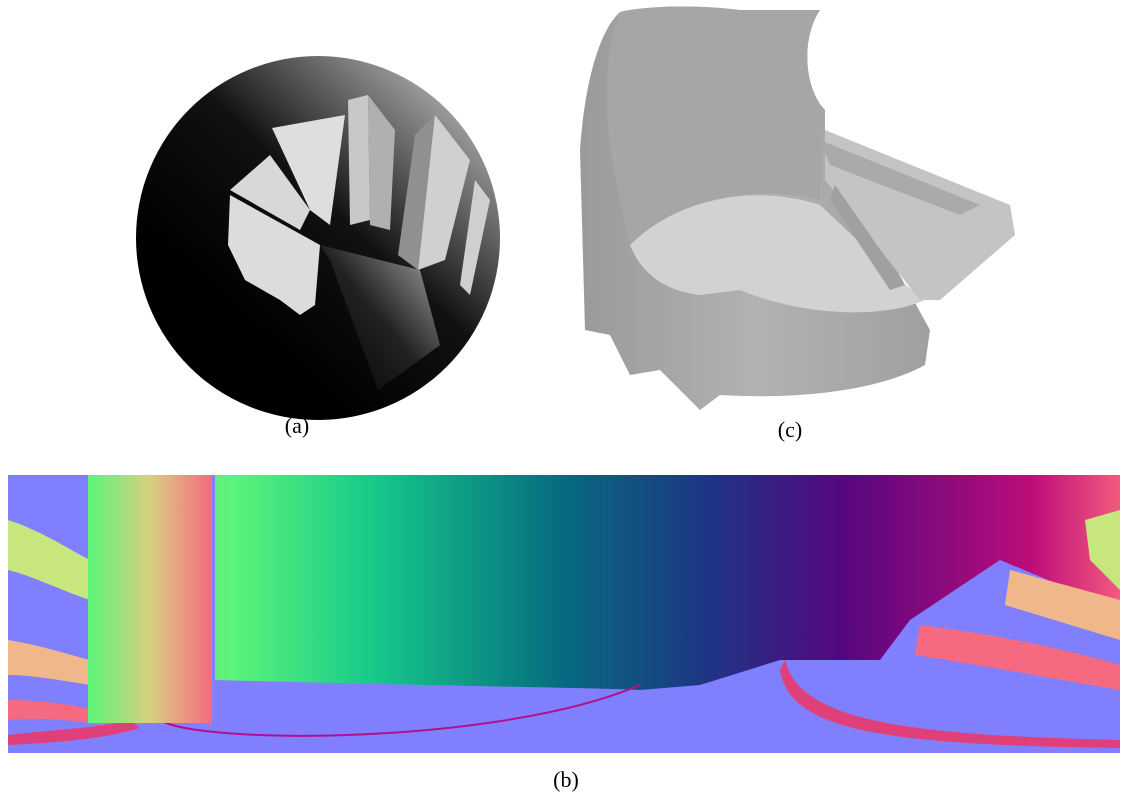 Image resolution: width=1125 pixels, height=798 pixels. Describe the element at coordinates (790, 429) in the screenshot. I see `caption: (c)` at that location.